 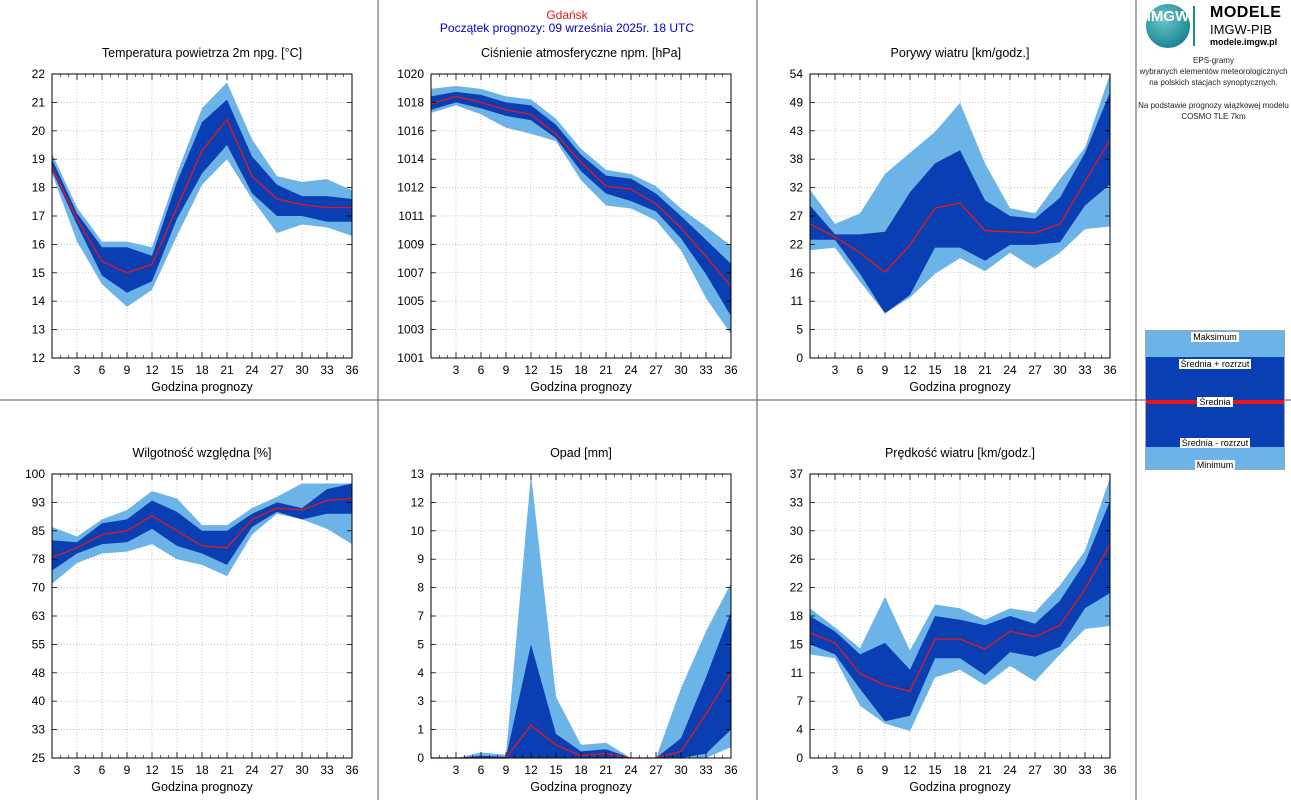 I want to click on y-tick-label: 54, so click(x=797, y=74).